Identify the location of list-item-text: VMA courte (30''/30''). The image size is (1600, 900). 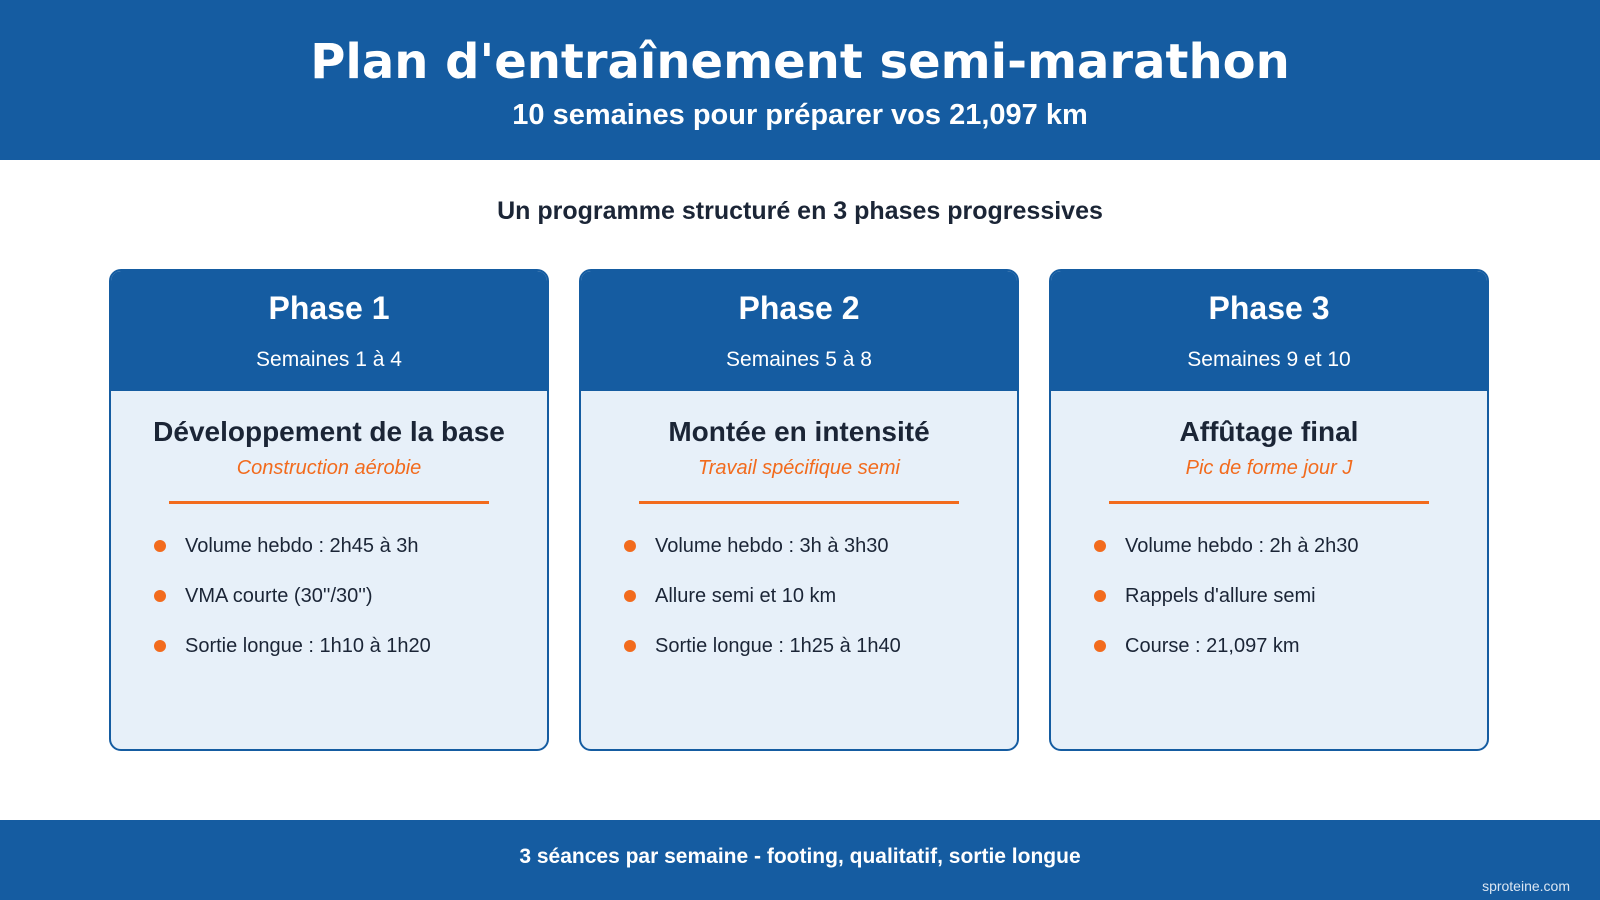
(279, 596).